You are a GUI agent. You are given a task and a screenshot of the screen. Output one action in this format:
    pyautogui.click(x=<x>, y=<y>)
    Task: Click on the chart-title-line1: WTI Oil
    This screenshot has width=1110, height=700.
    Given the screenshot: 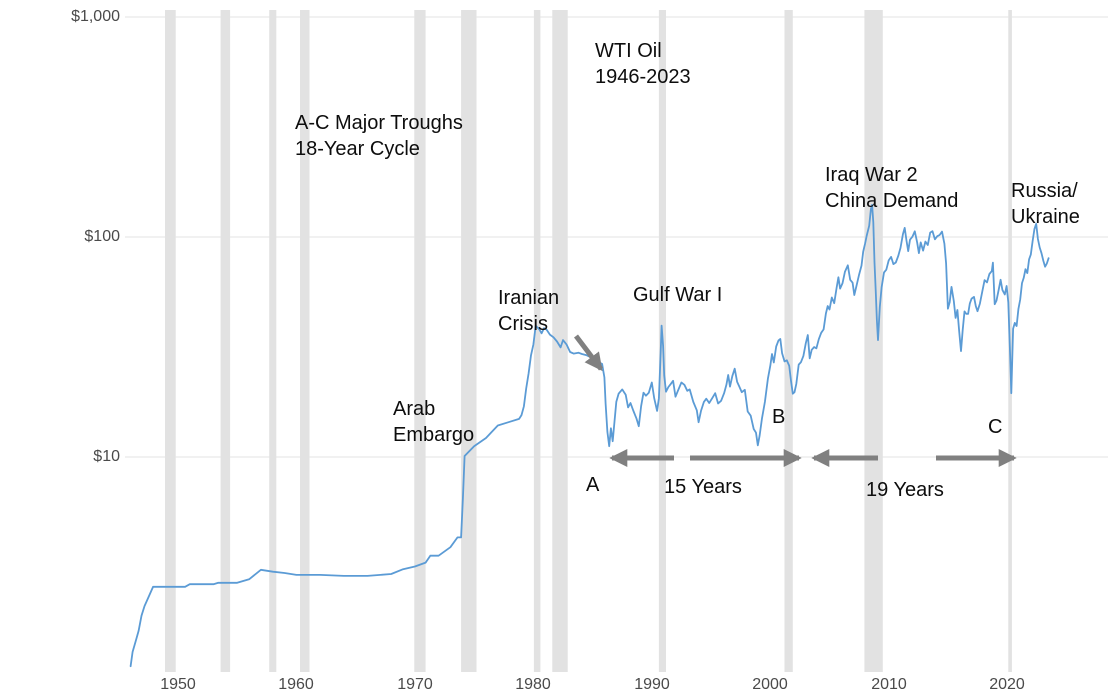 What is the action you would take?
    pyautogui.click(x=628, y=51)
    